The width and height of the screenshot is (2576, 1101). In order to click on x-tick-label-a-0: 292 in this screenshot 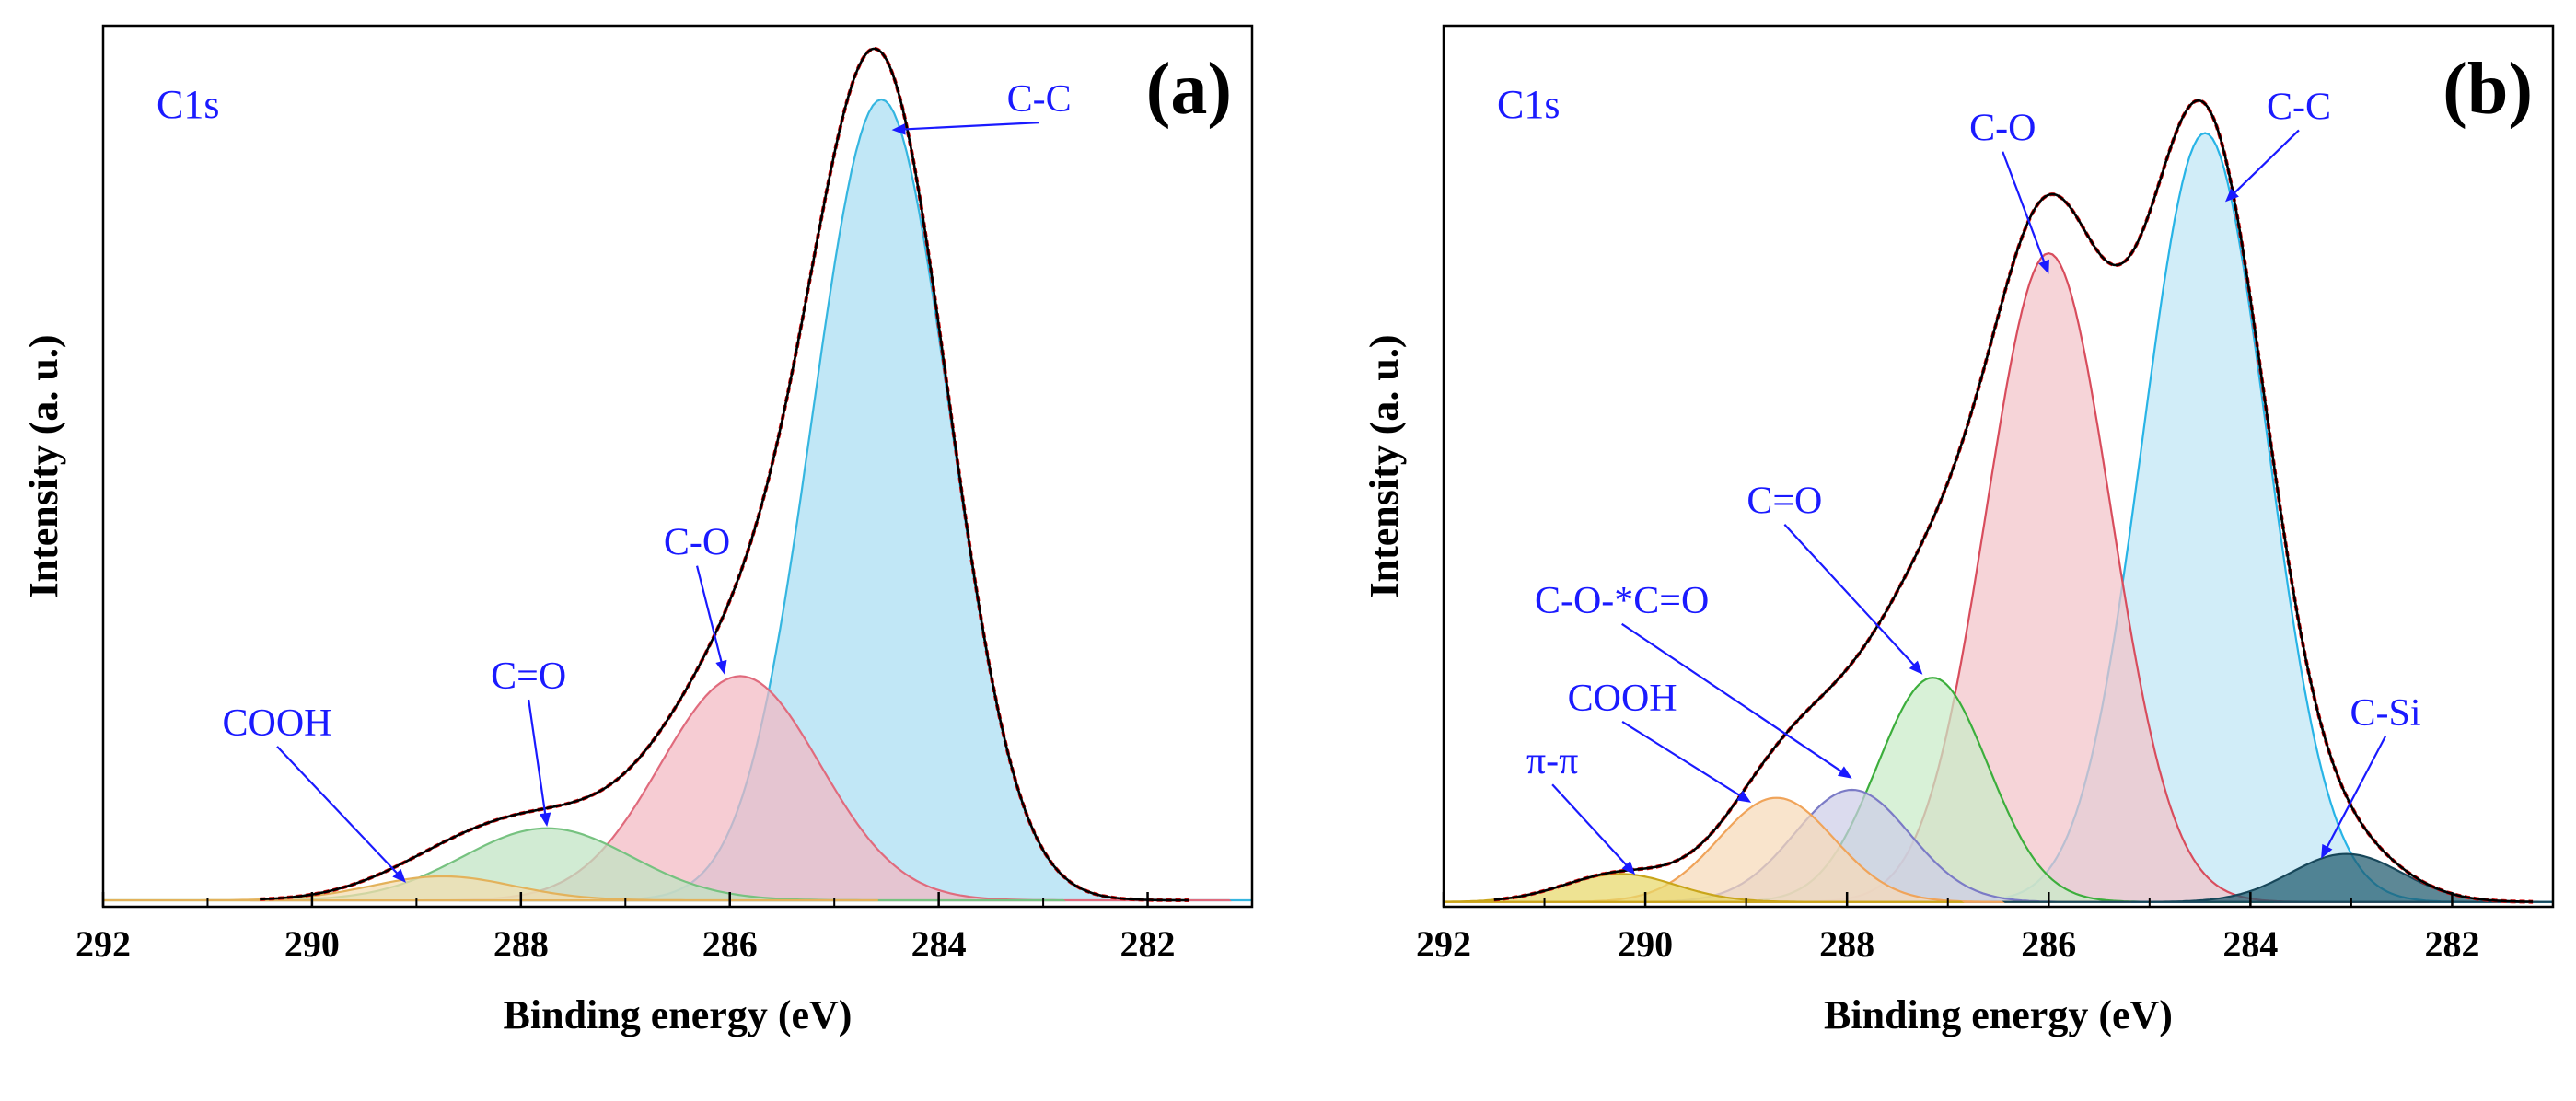, I will do `click(103, 944)`.